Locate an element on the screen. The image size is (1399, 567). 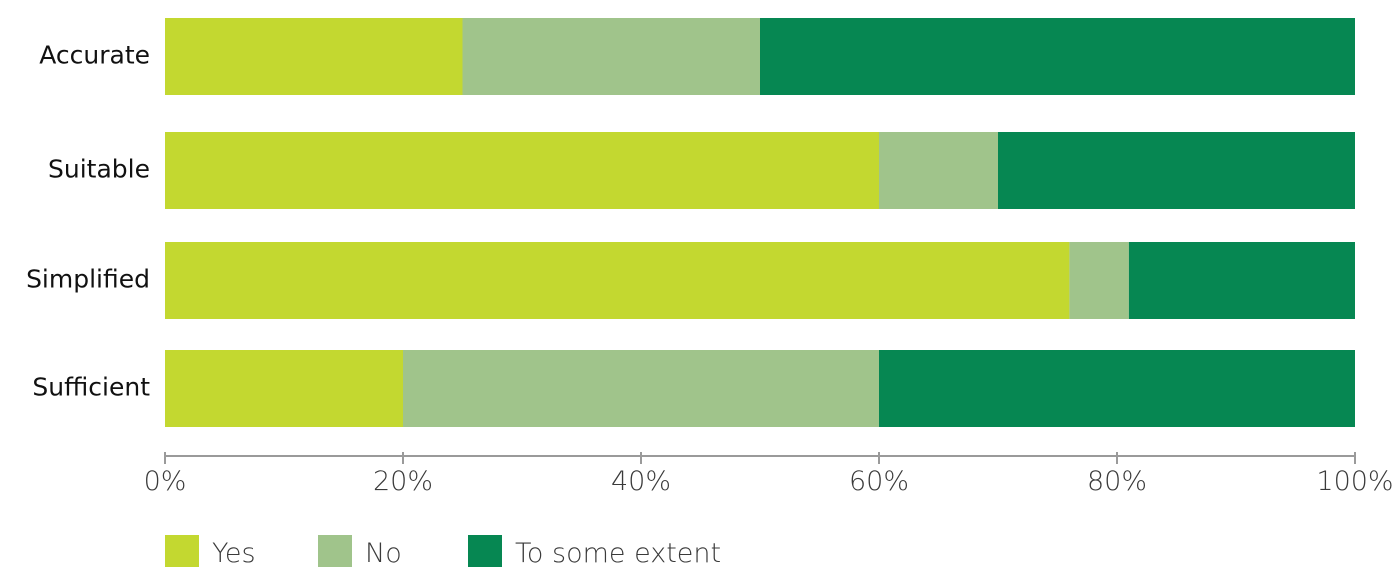
legend-label-to-some-extent: To some extent is located at coordinates (618, 552).